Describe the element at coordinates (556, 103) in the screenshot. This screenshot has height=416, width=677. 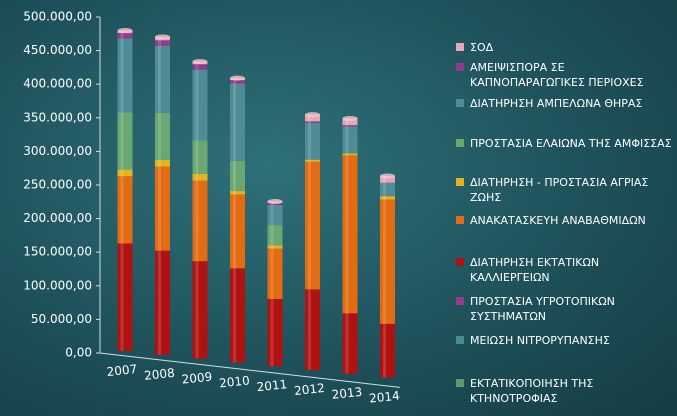
I see `legend-label: ΔΙΑΤΗΡΗΣΗ ΑΜΠΕΛΩΝΑ ΘΗΡΑΣ` at that location.